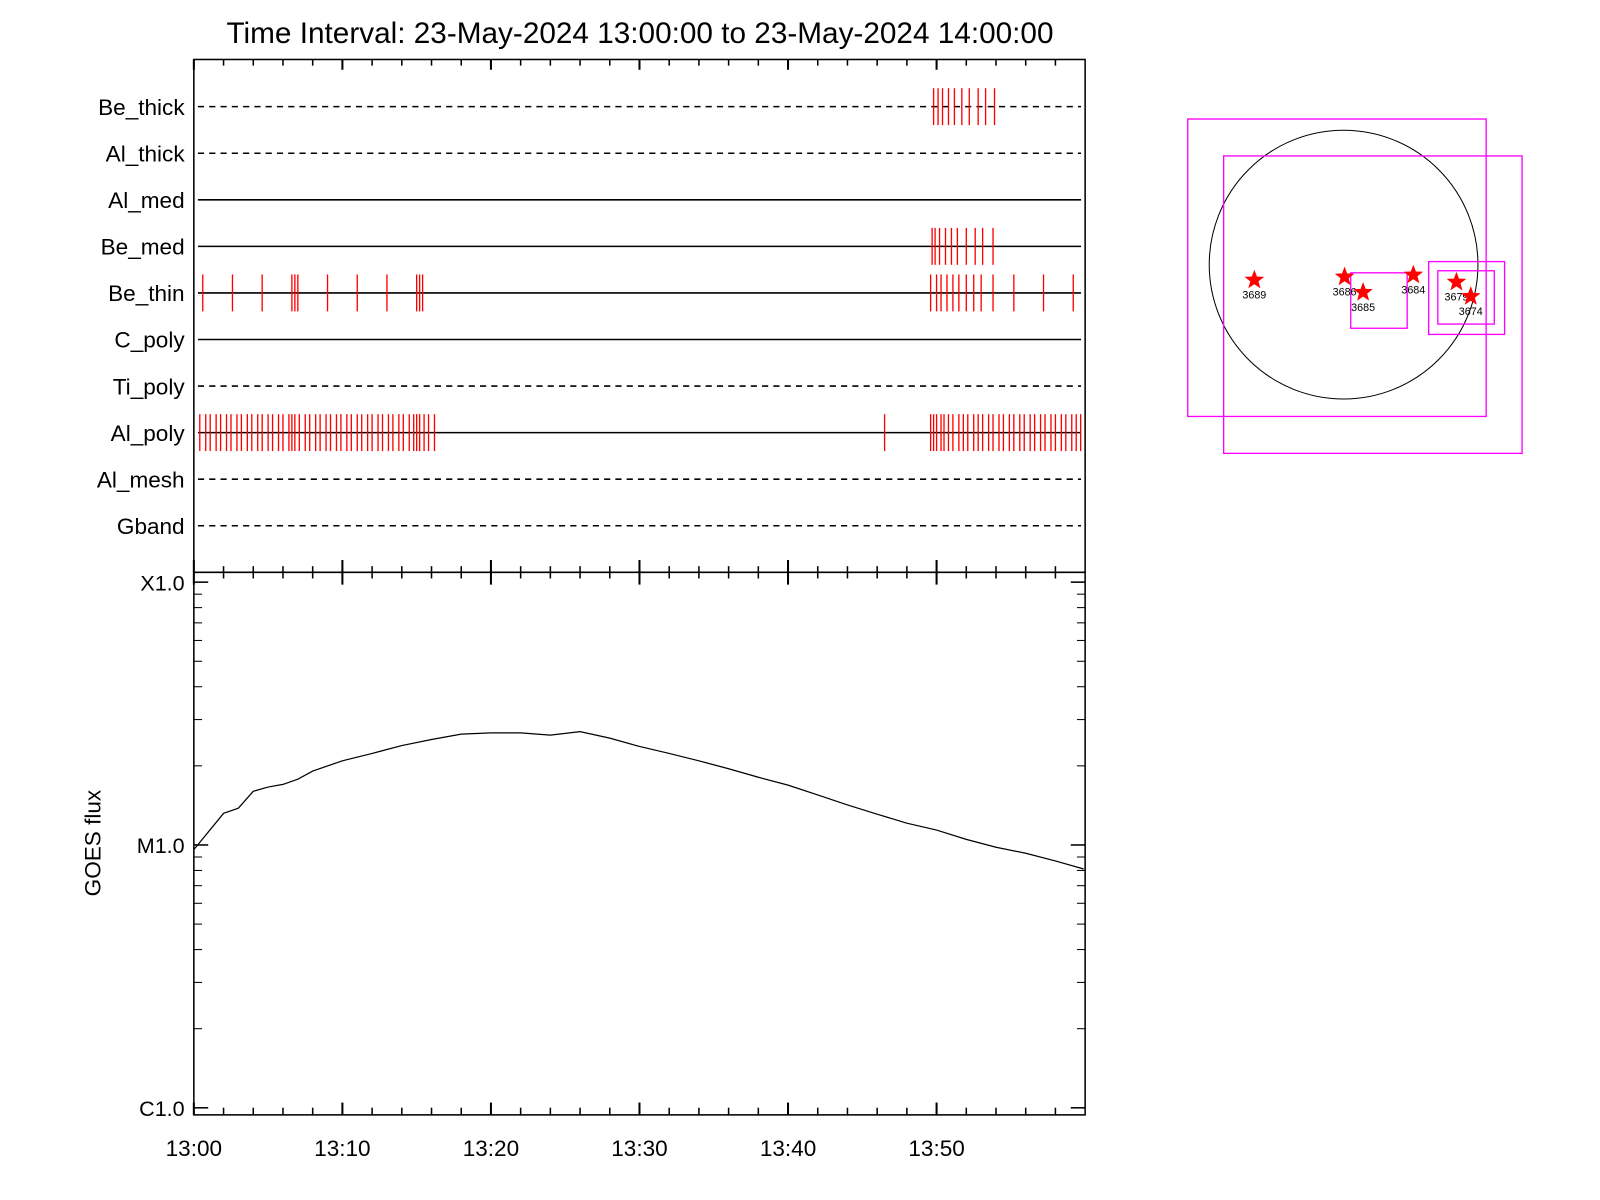 The image size is (1600, 1200). Describe the element at coordinates (1343, 264) in the screenshot. I see `solar-disk` at that location.